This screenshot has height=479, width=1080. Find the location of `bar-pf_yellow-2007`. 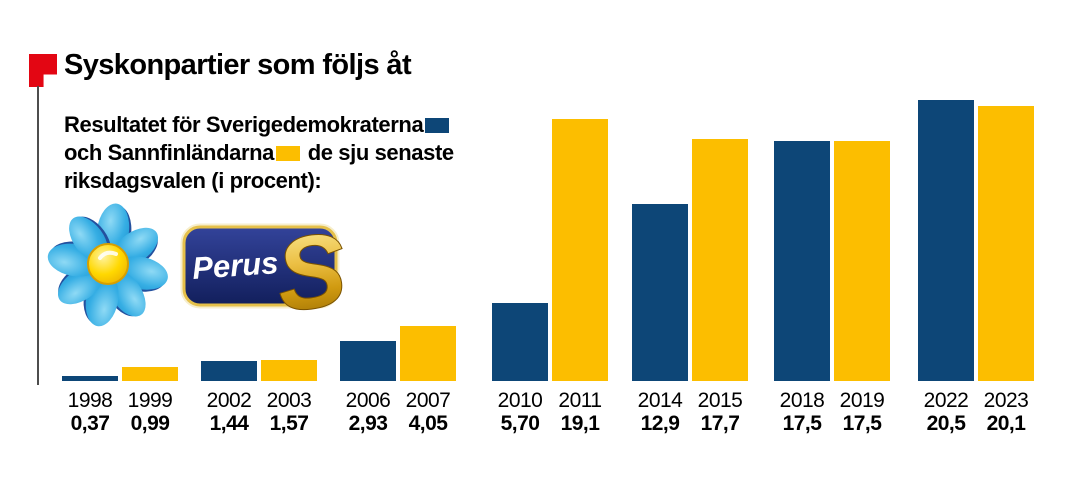

bar-pf_yellow-2007 is located at coordinates (428, 353).